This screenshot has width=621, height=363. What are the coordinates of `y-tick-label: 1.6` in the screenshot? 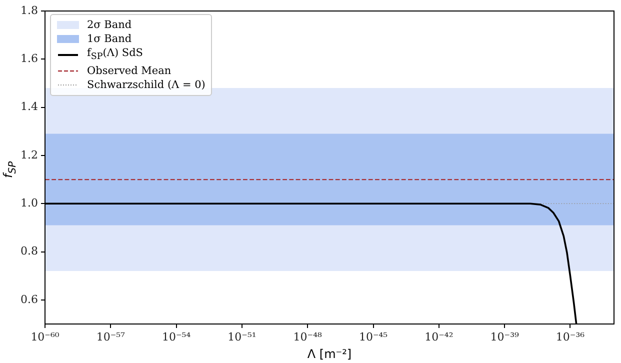 It's located at (29, 59).